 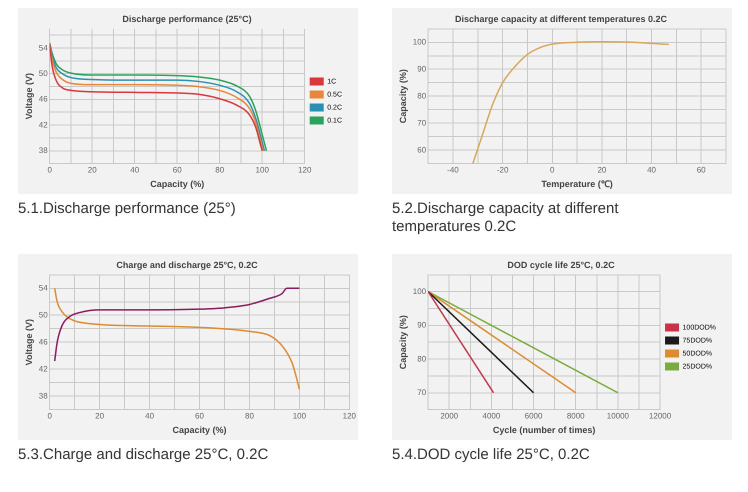 What do you see at coordinates (534, 416) in the screenshot?
I see `x-tick-label: 6000` at bounding box center [534, 416].